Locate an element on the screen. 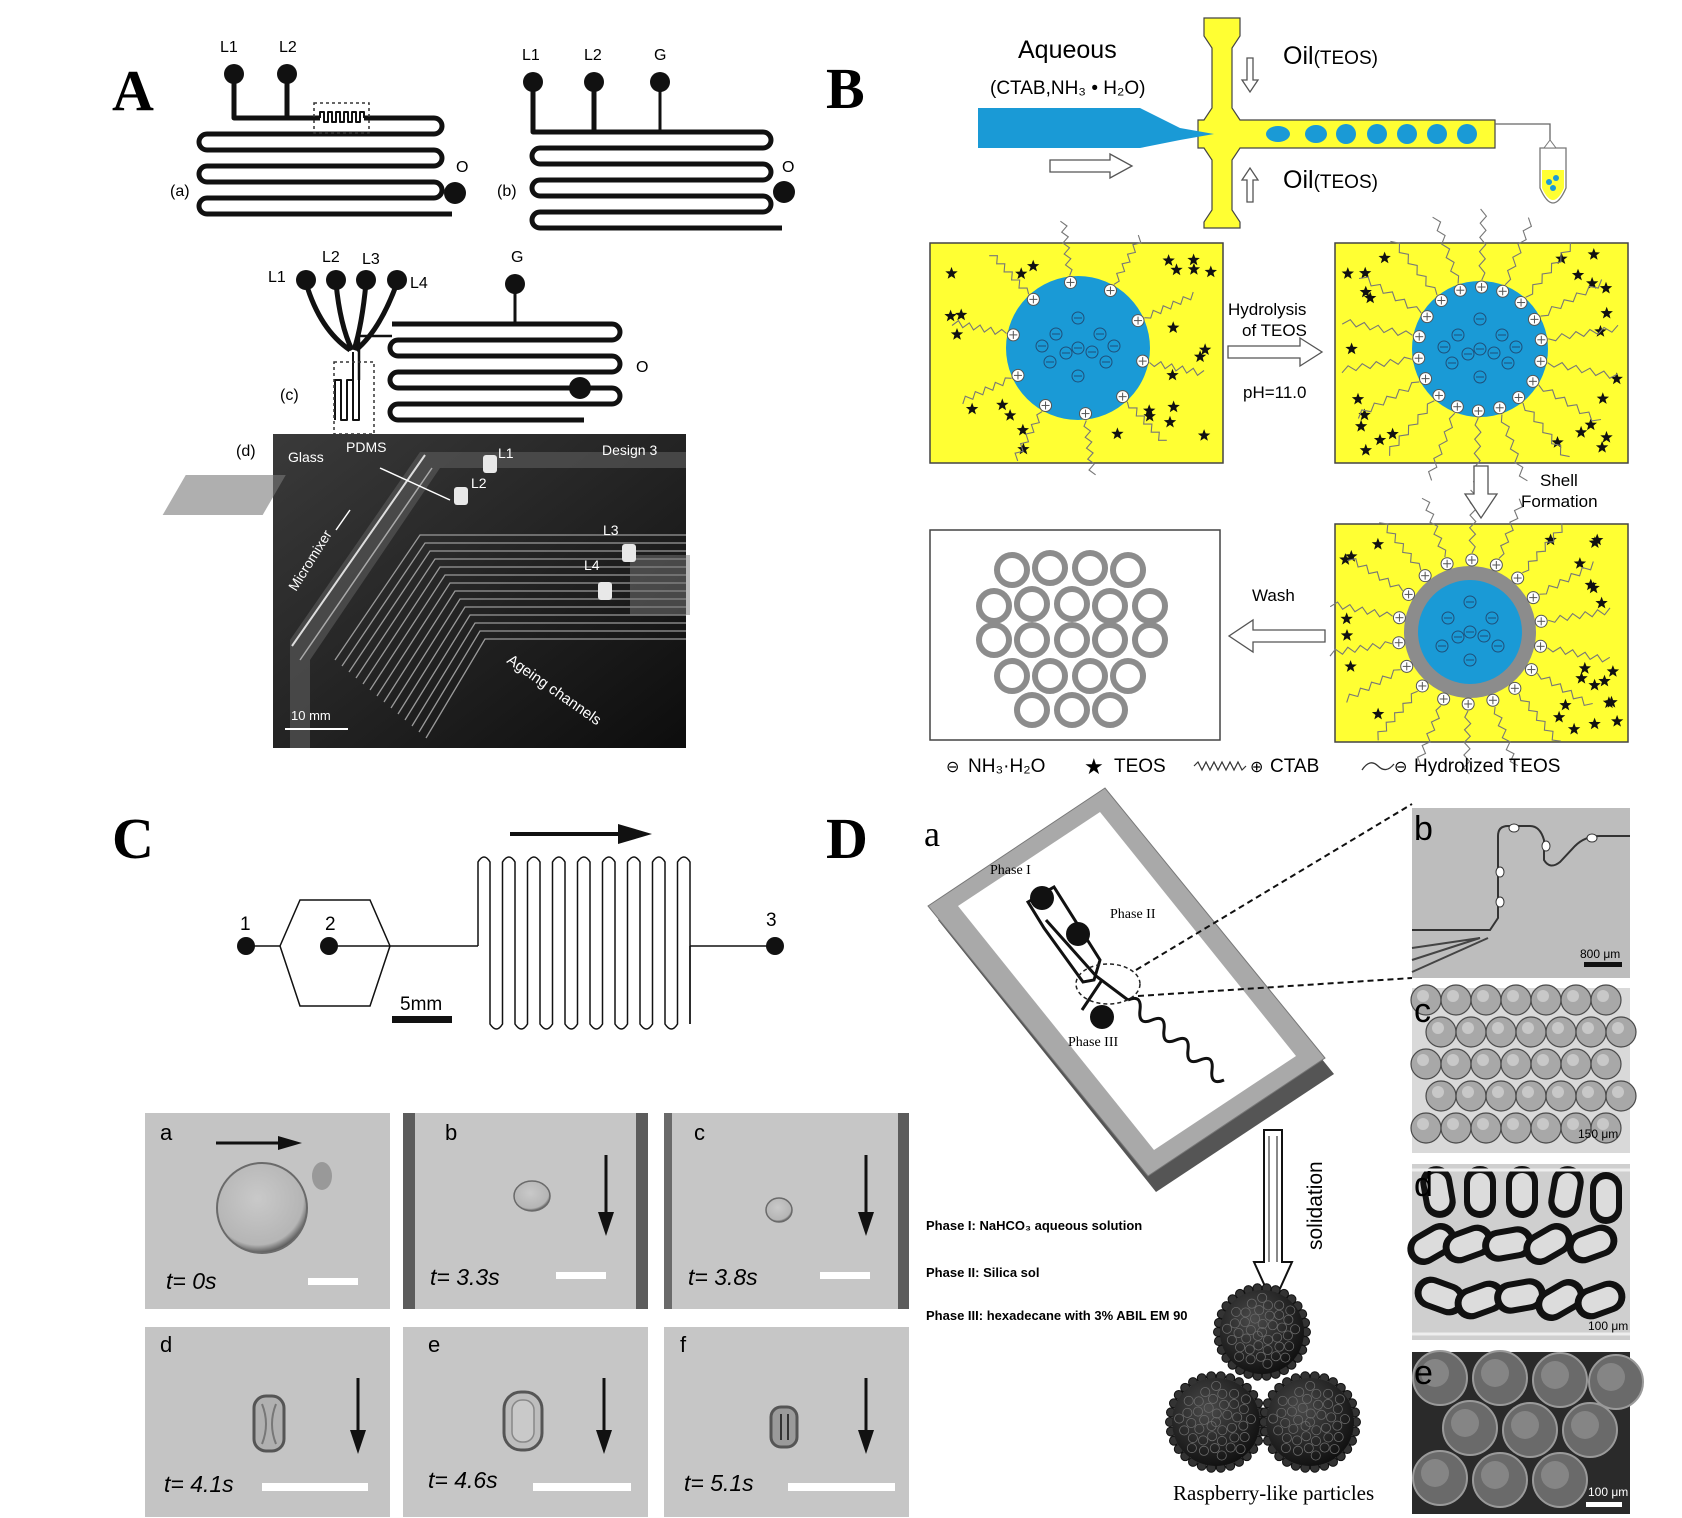 Image resolution: width=1682 pixels, height=1518 pixels. frame-f-time: t= 5.1s is located at coordinates (719, 1483).